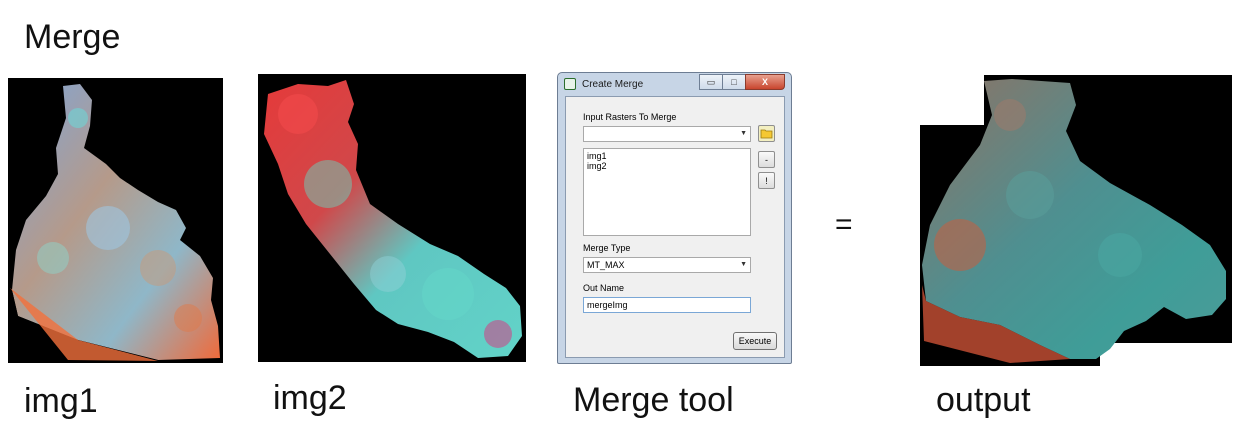 This screenshot has height=443, width=1257. I want to click on merge-type-label: Merge Type, so click(607, 248).